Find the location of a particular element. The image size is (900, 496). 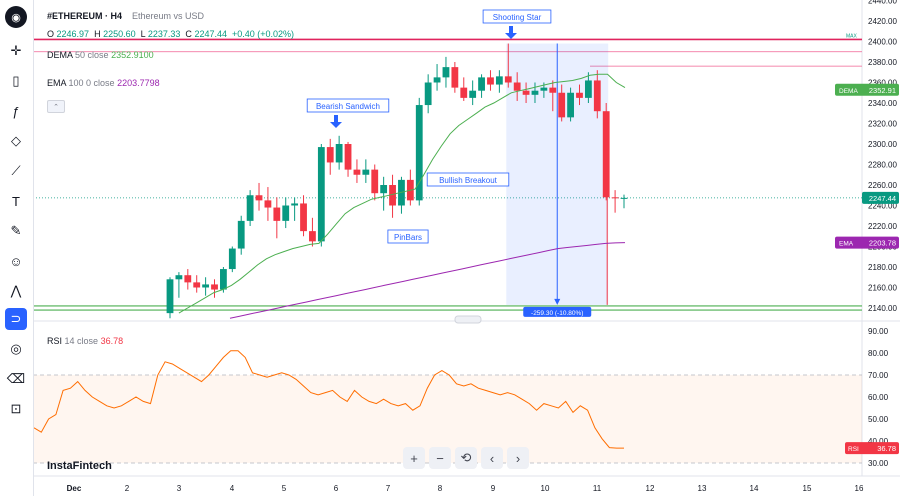

current-price-label: 2247.44 is located at coordinates (882, 198).